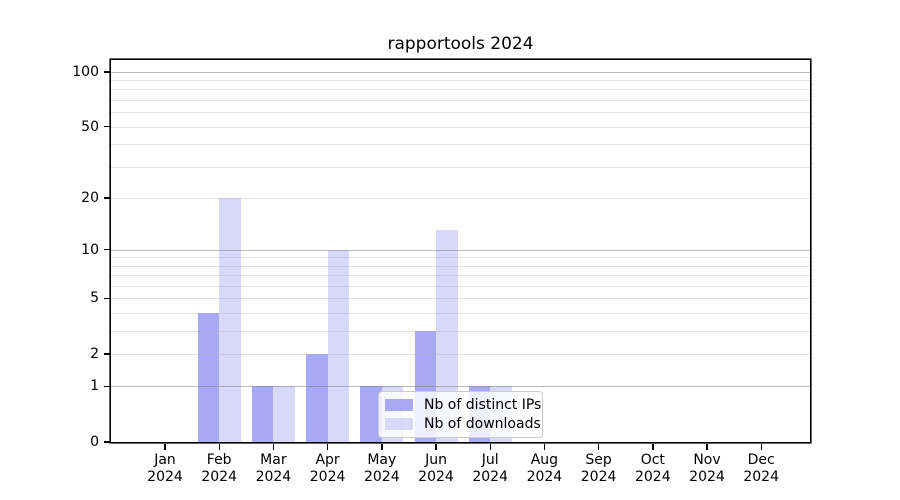 The height and width of the screenshot is (500, 900). I want to click on x-tick-label: Jun 2024, so click(436, 469).